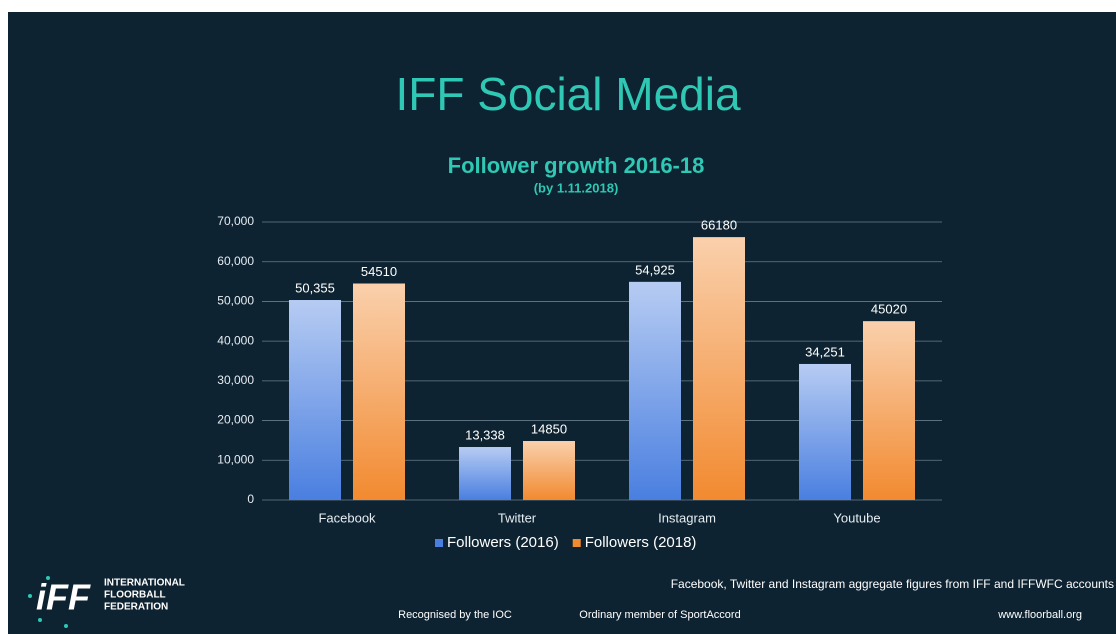 The height and width of the screenshot is (634, 1116). Describe the element at coordinates (655, 269) in the screenshot. I see `value-label: 54,925` at that location.